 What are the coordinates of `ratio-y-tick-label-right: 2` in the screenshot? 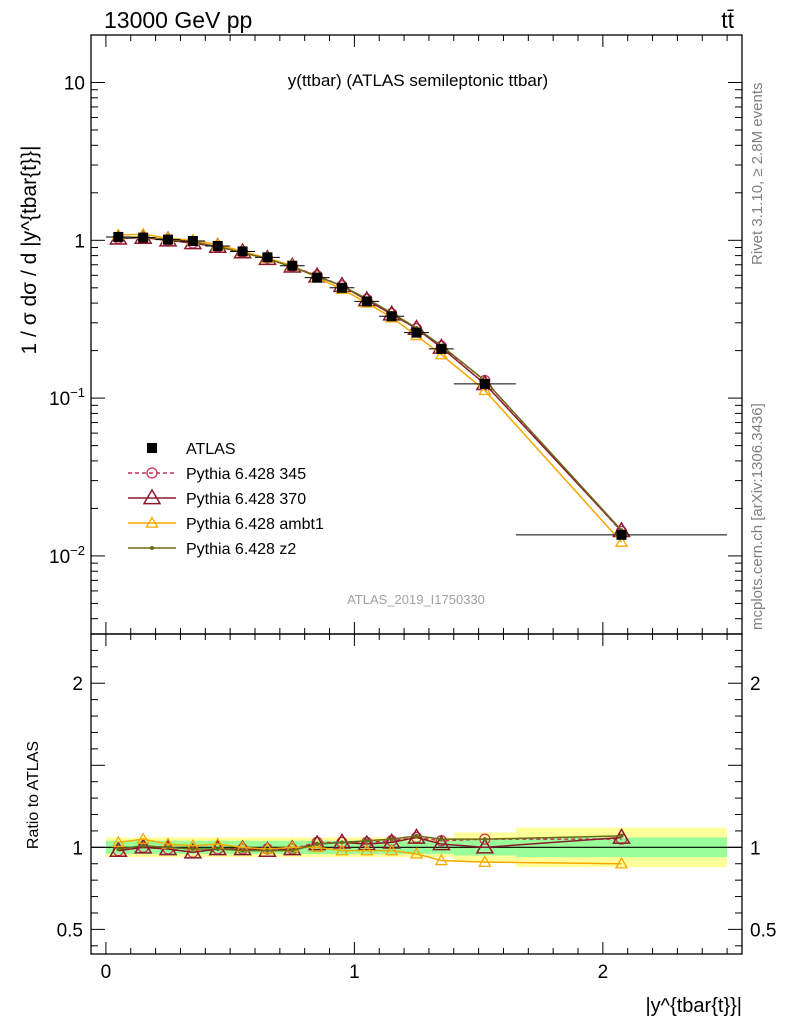 It's located at (755, 684).